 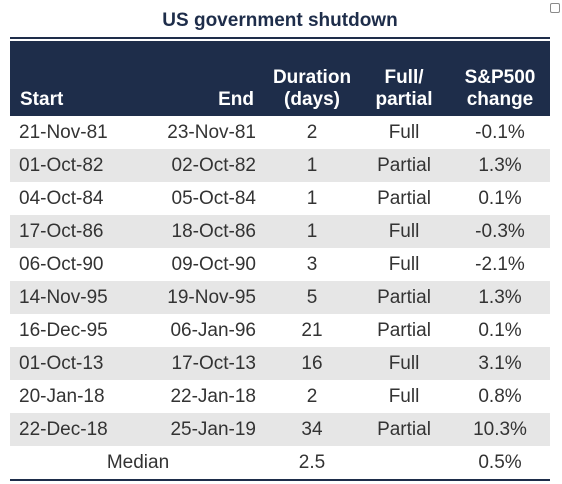 I want to click on header-start: Start, so click(x=74, y=78).